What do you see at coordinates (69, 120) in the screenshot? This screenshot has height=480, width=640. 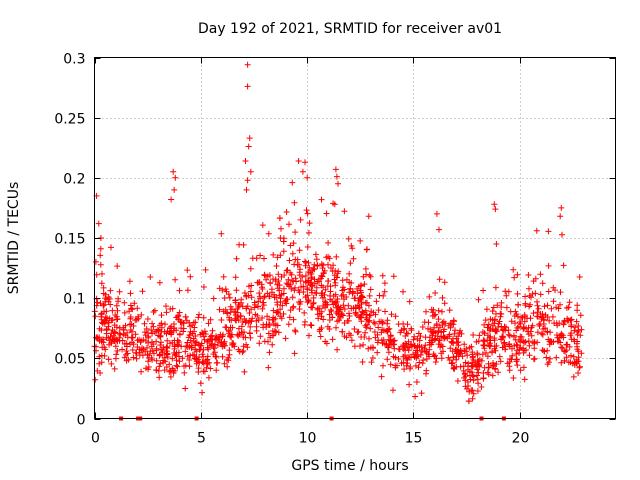 I see `y-tick-label: 0.25` at bounding box center [69, 120].